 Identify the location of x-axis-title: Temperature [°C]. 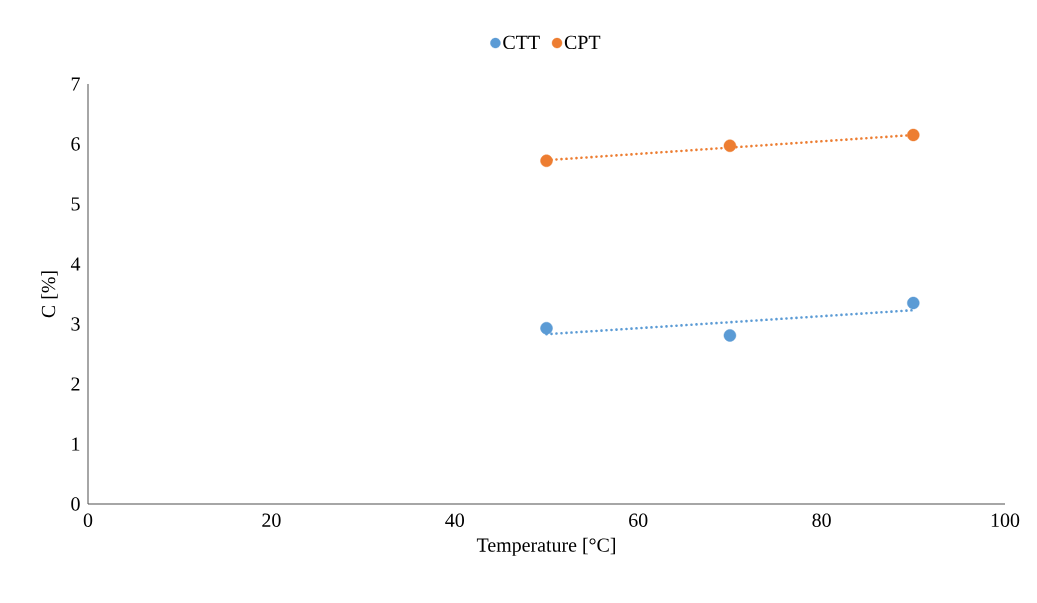
(545, 546).